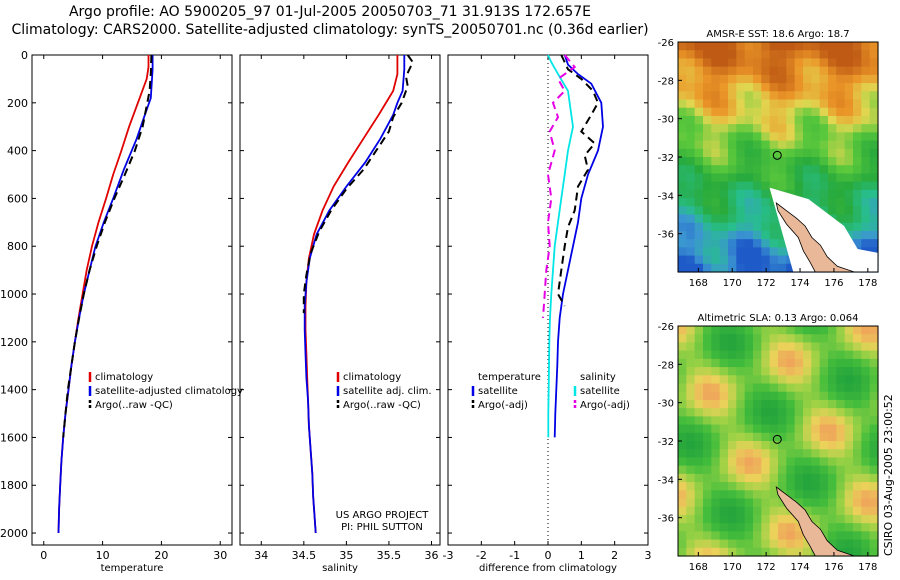 The width and height of the screenshot is (900, 580). I want to click on sst-land-mask, so click(823, 229).